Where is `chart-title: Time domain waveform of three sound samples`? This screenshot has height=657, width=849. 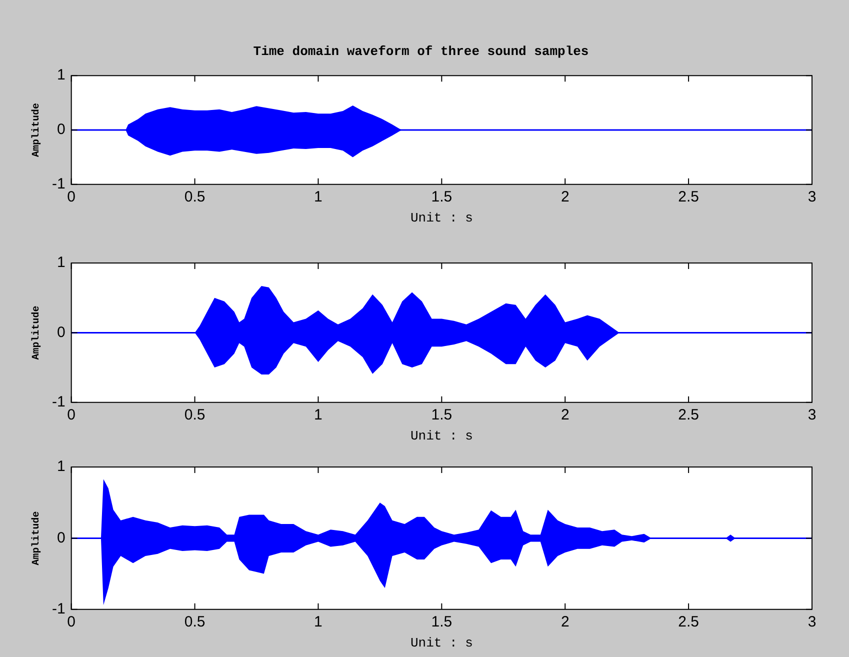
chart-title: Time domain waveform of three sound samples is located at coordinates (421, 52).